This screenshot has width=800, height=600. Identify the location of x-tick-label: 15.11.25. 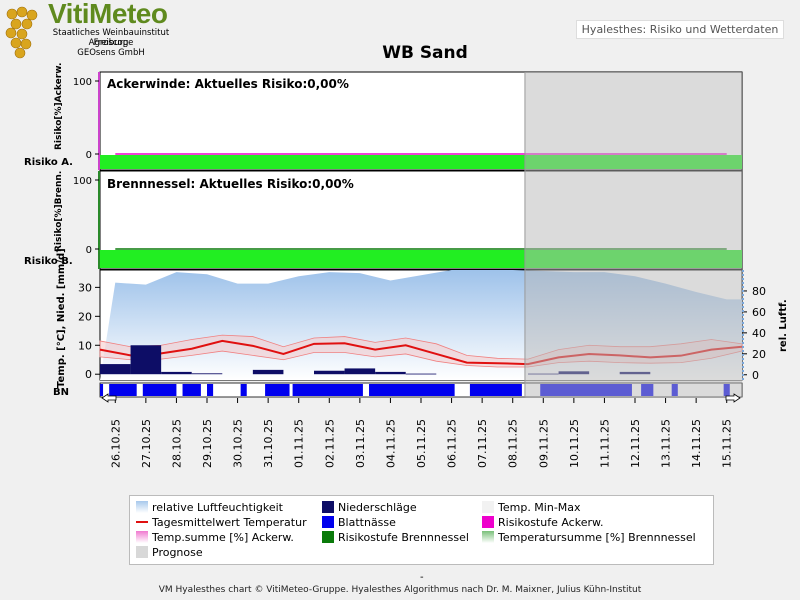
(727, 443).